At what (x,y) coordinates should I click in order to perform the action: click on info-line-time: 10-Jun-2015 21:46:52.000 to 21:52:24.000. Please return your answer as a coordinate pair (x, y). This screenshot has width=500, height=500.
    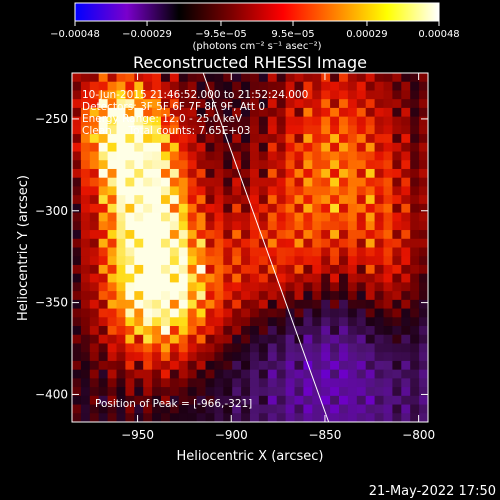
    Looking at the image, I should click on (195, 95).